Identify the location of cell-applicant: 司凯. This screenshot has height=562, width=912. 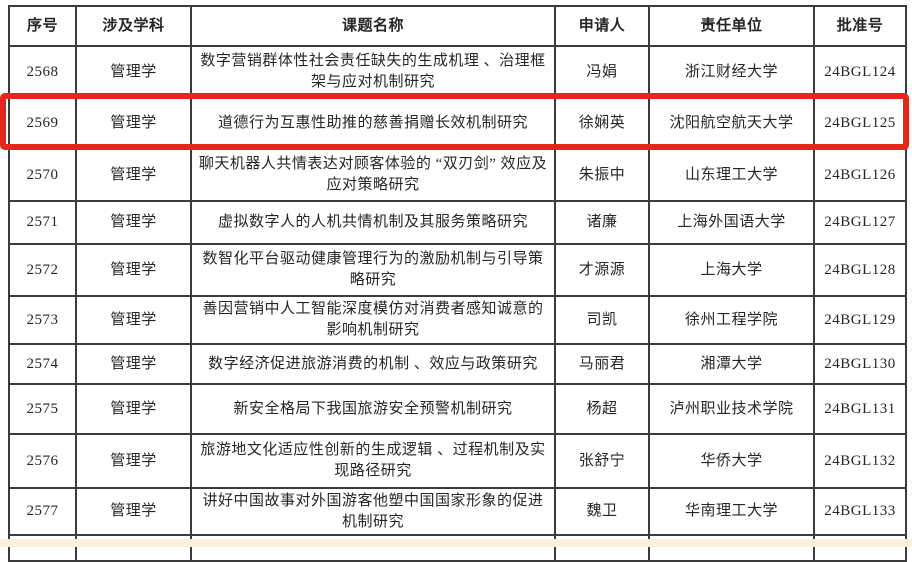
(602, 320).